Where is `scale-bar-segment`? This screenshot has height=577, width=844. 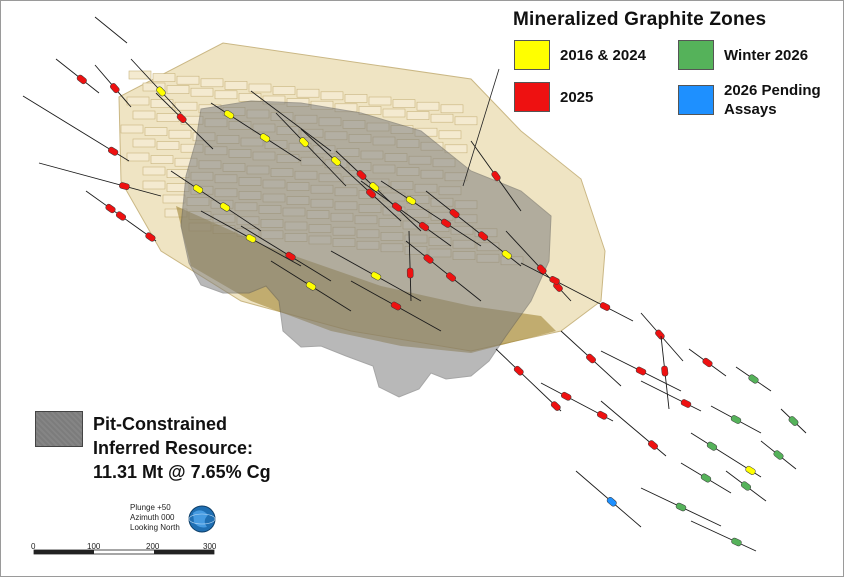 scale-bar-segment is located at coordinates (64, 552).